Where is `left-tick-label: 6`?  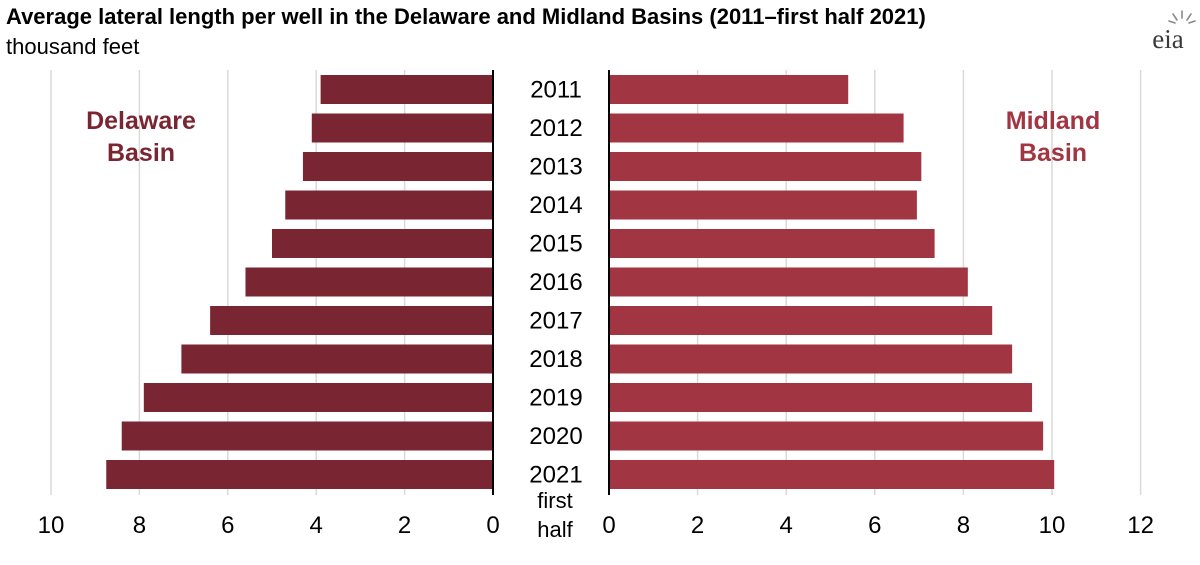 left-tick-label: 6 is located at coordinates (227, 525).